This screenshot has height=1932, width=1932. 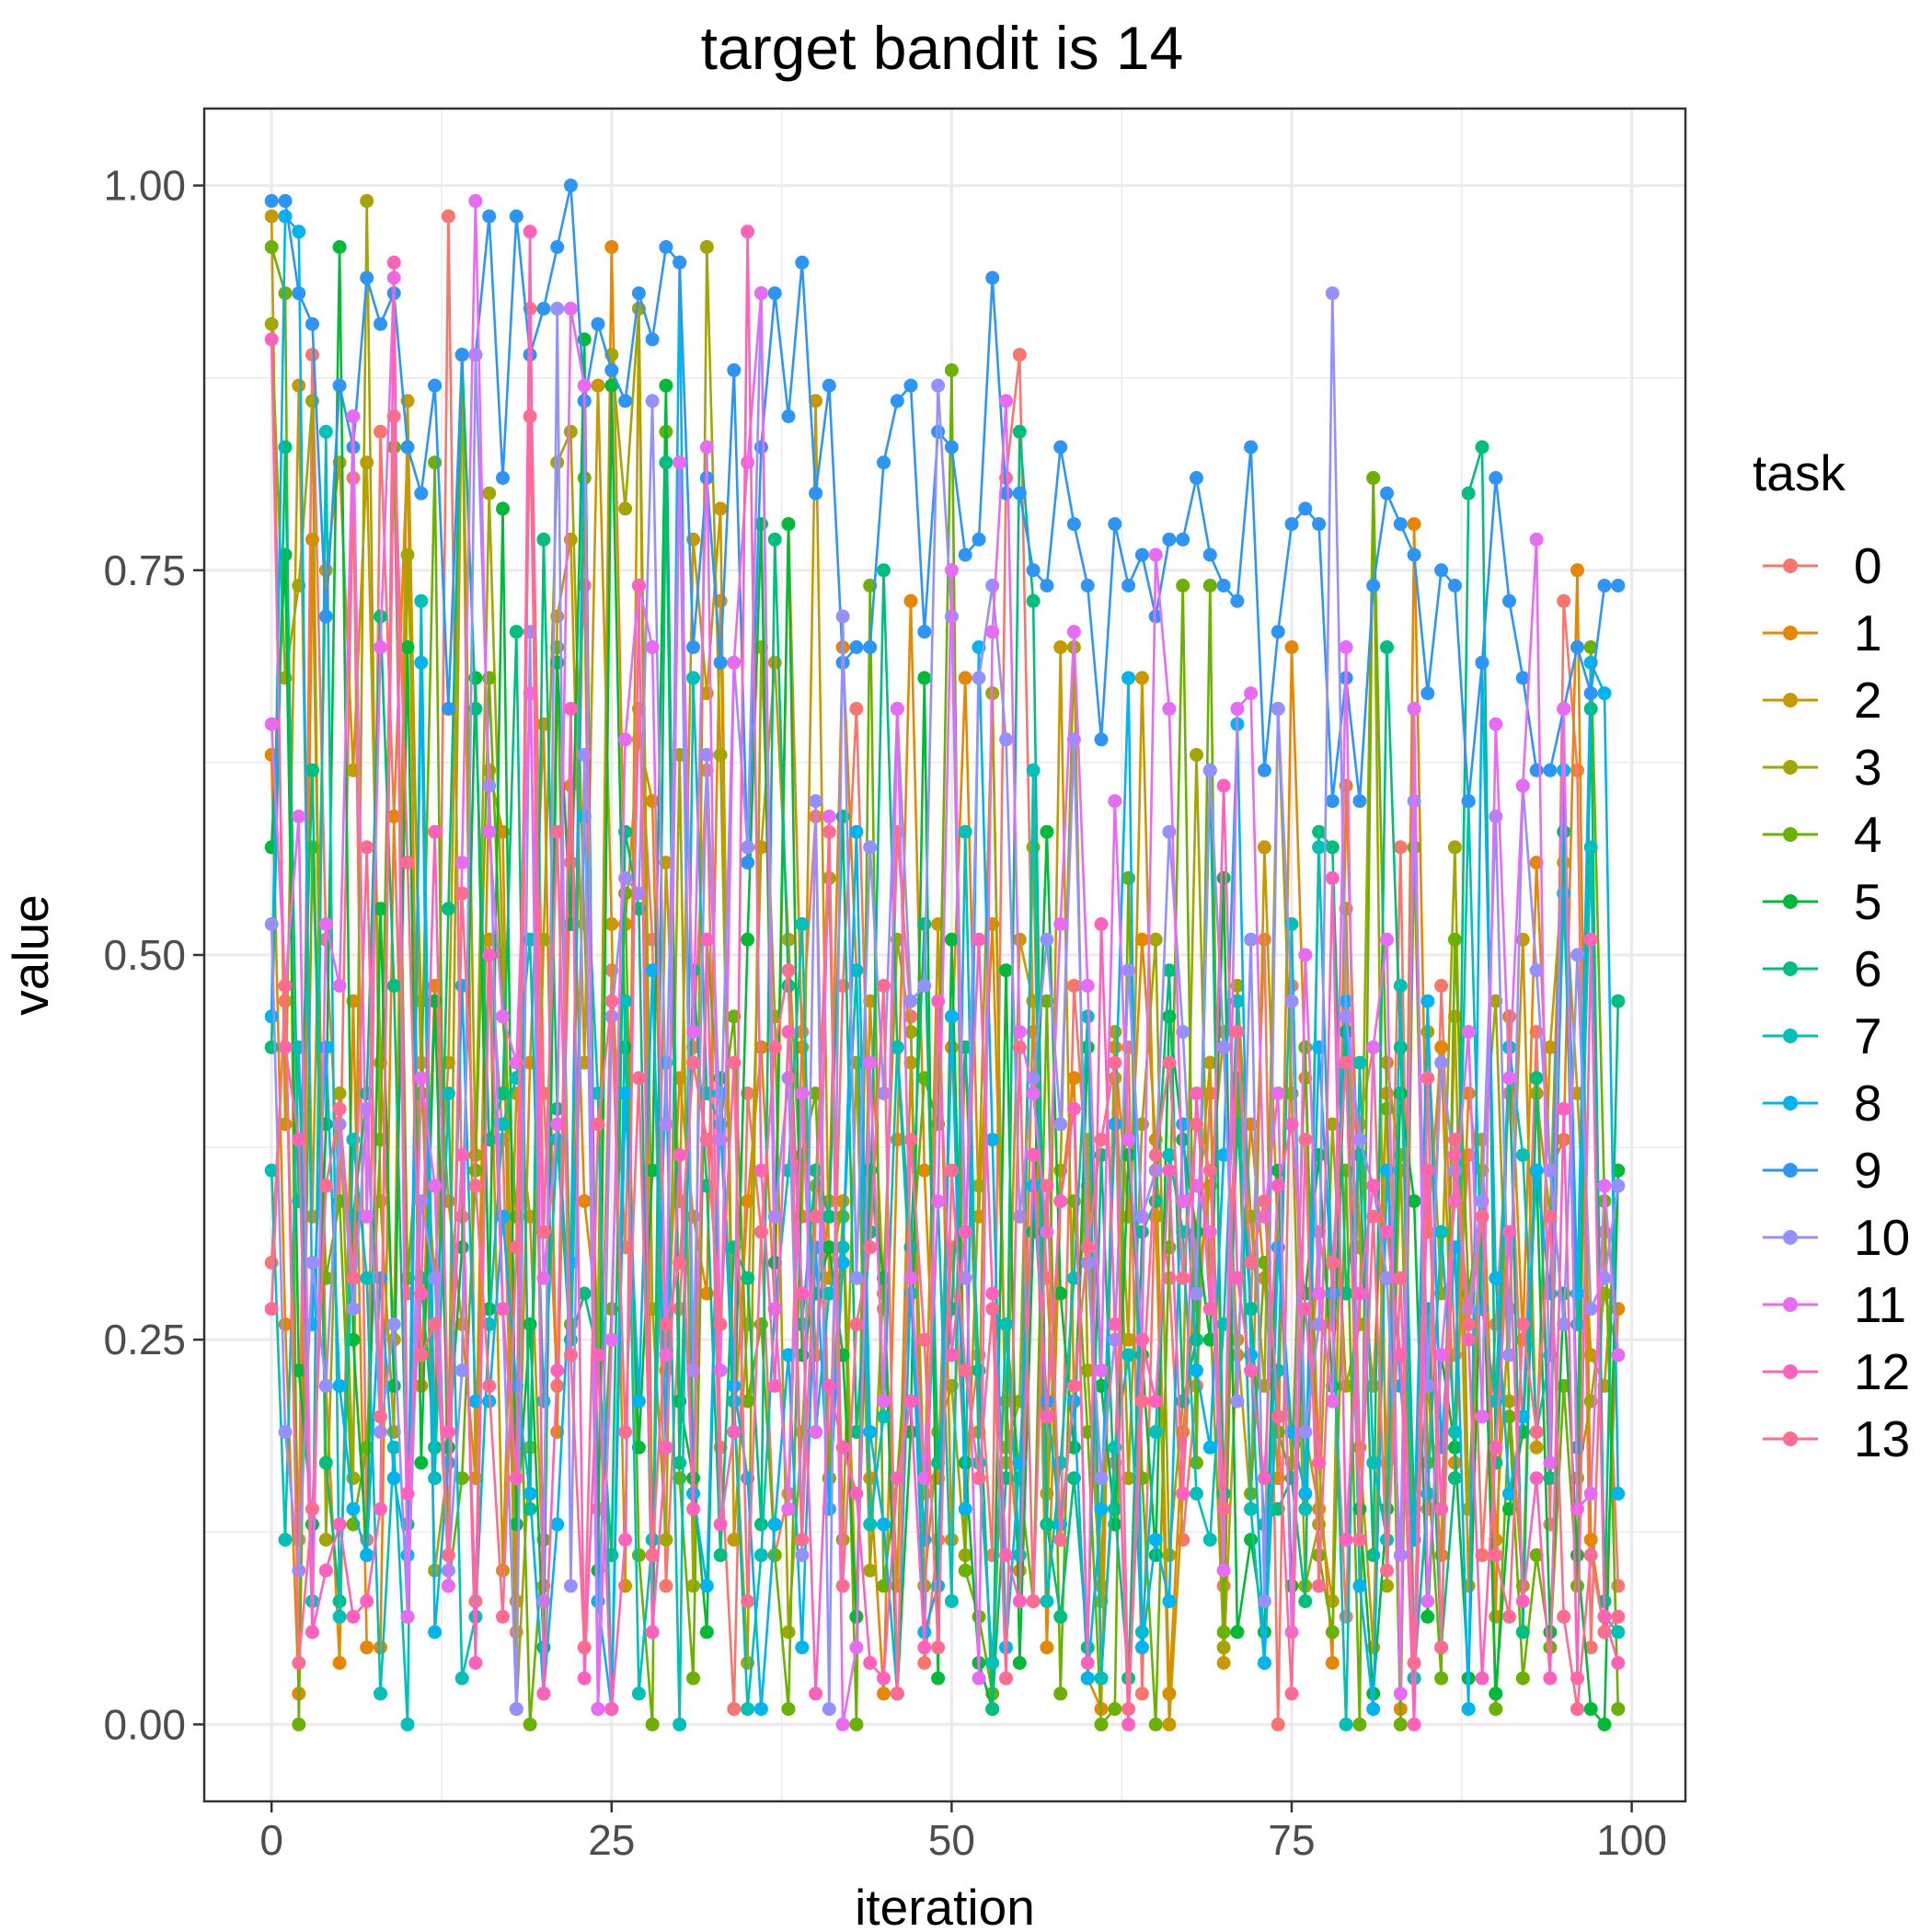 What do you see at coordinates (1822, 1170) in the screenshot?
I see `legend-item: 9` at bounding box center [1822, 1170].